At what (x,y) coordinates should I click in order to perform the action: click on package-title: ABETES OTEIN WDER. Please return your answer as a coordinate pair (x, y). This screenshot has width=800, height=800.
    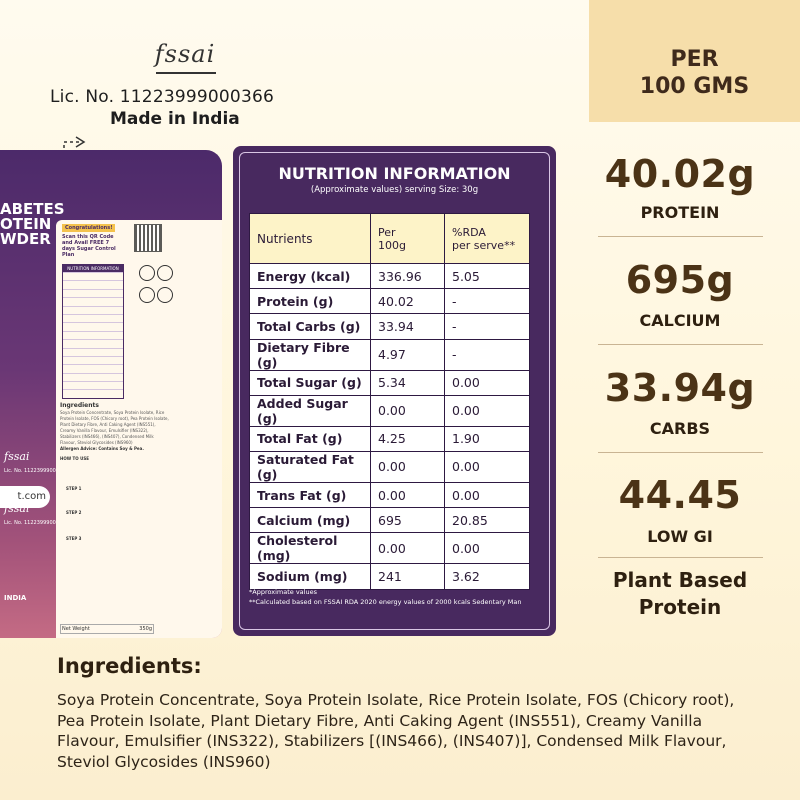
    Looking at the image, I should click on (32, 224).